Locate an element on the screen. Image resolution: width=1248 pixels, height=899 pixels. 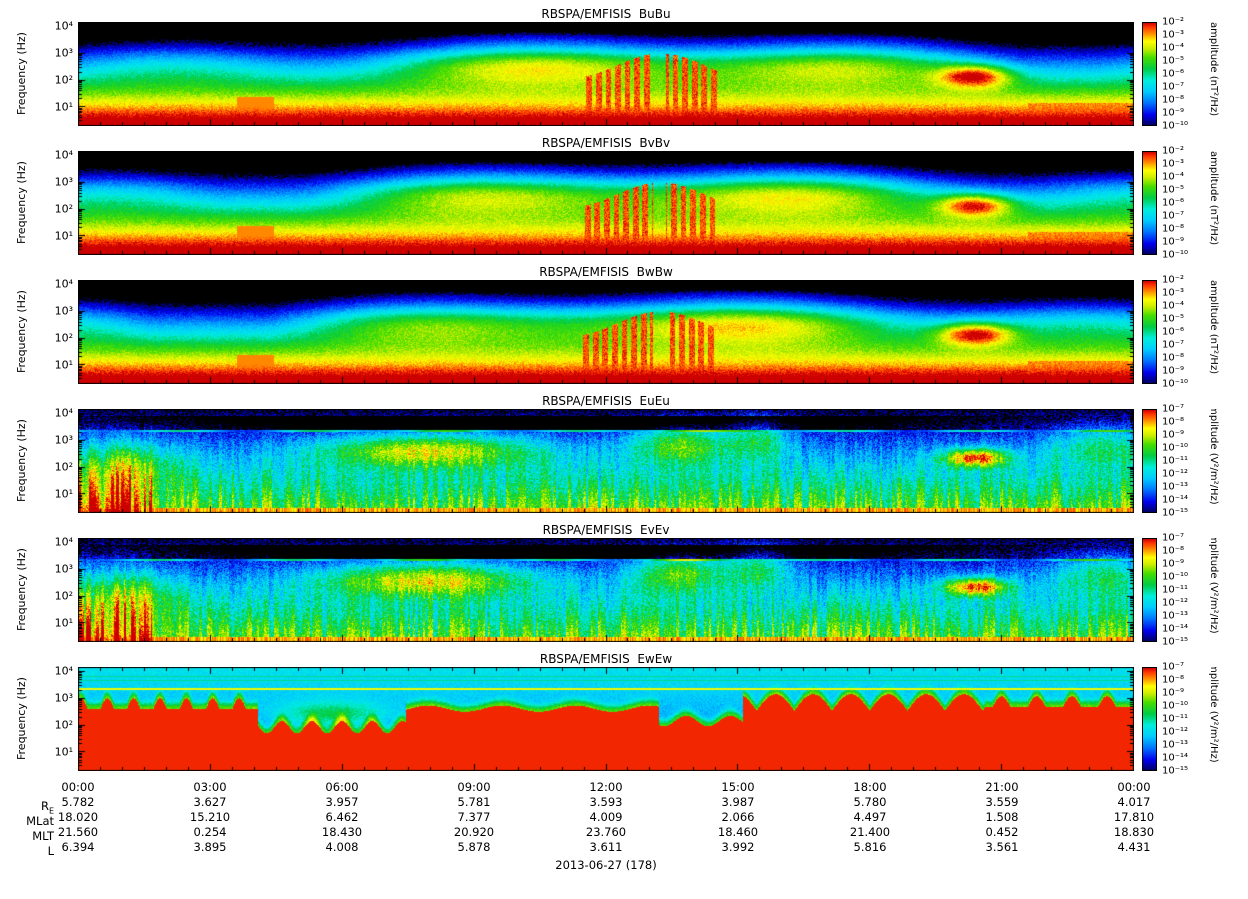
colorbar-tick-label: 10⁻¹⁴ is located at coordinates (1175, 629).